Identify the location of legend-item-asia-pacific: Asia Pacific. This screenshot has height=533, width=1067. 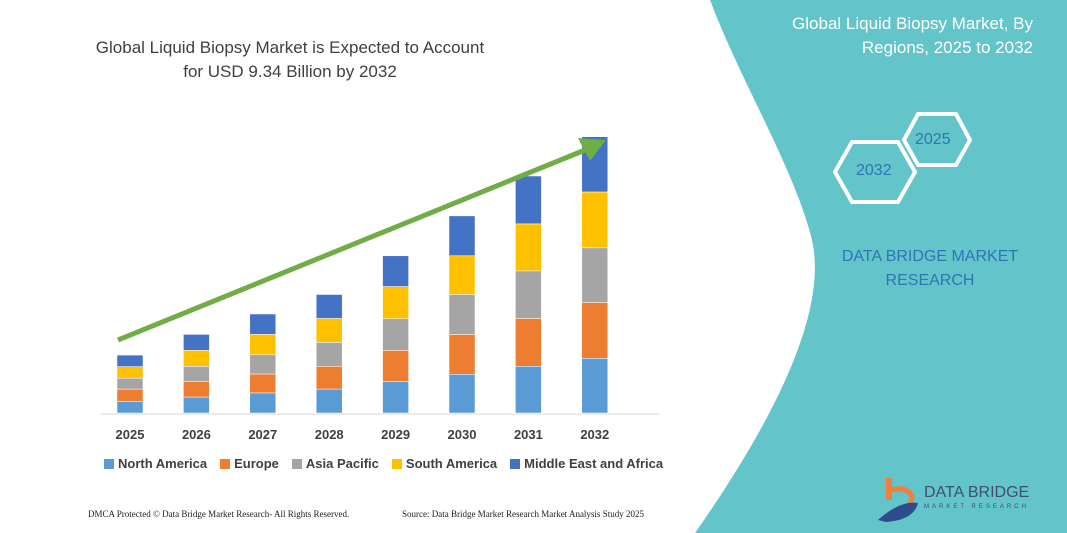
(335, 463).